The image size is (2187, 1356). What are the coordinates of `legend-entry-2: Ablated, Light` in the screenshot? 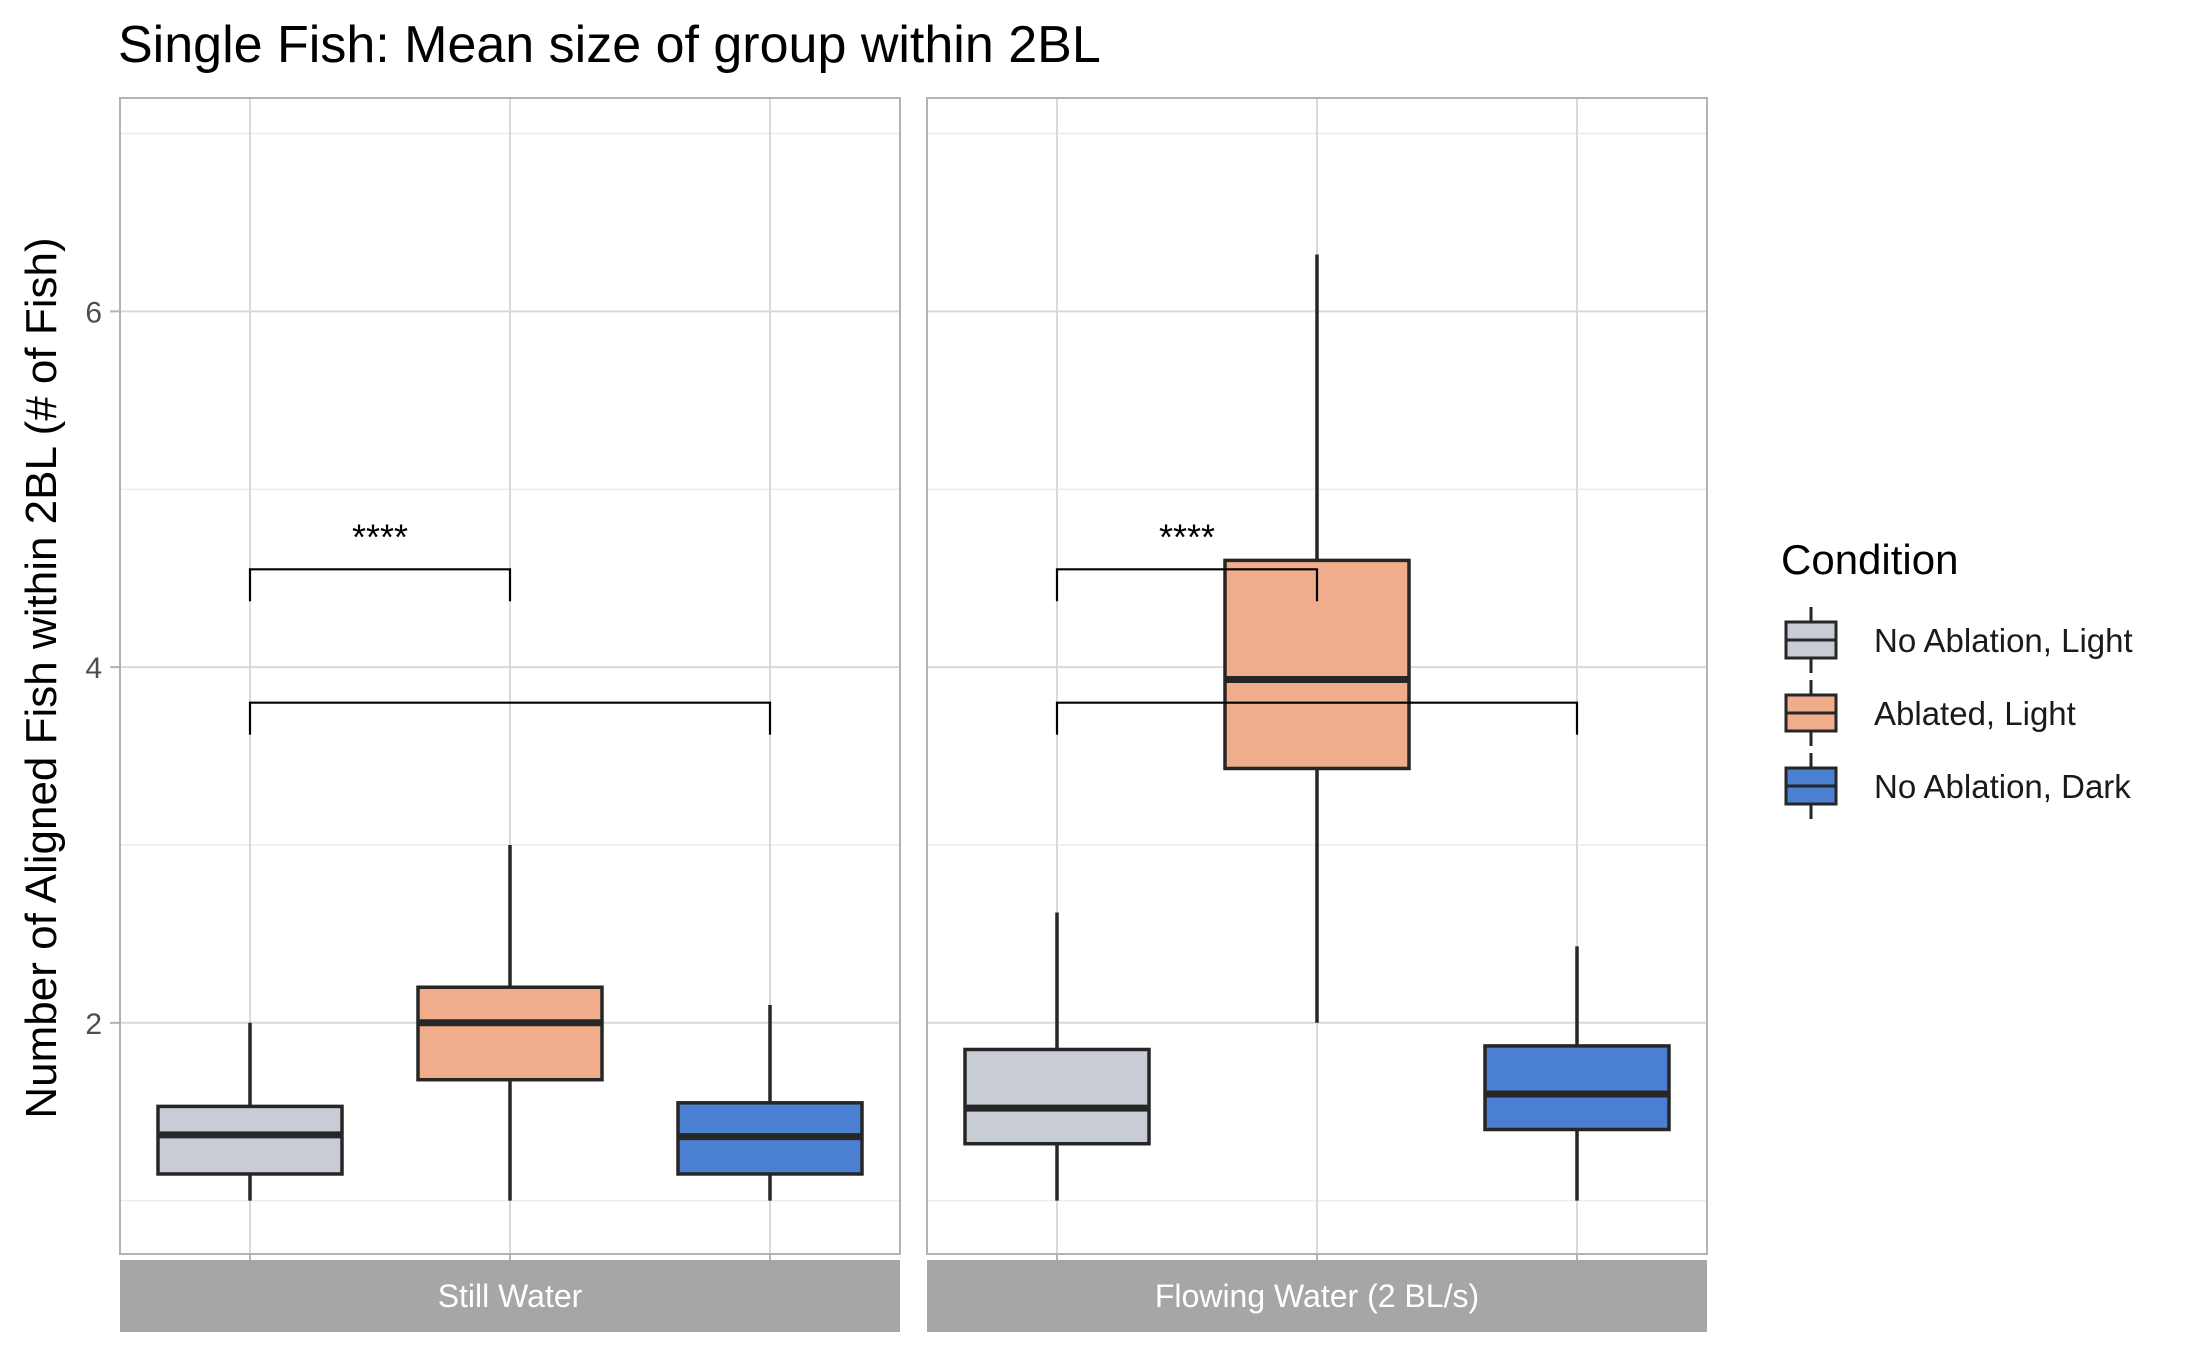 It's located at (1930, 713).